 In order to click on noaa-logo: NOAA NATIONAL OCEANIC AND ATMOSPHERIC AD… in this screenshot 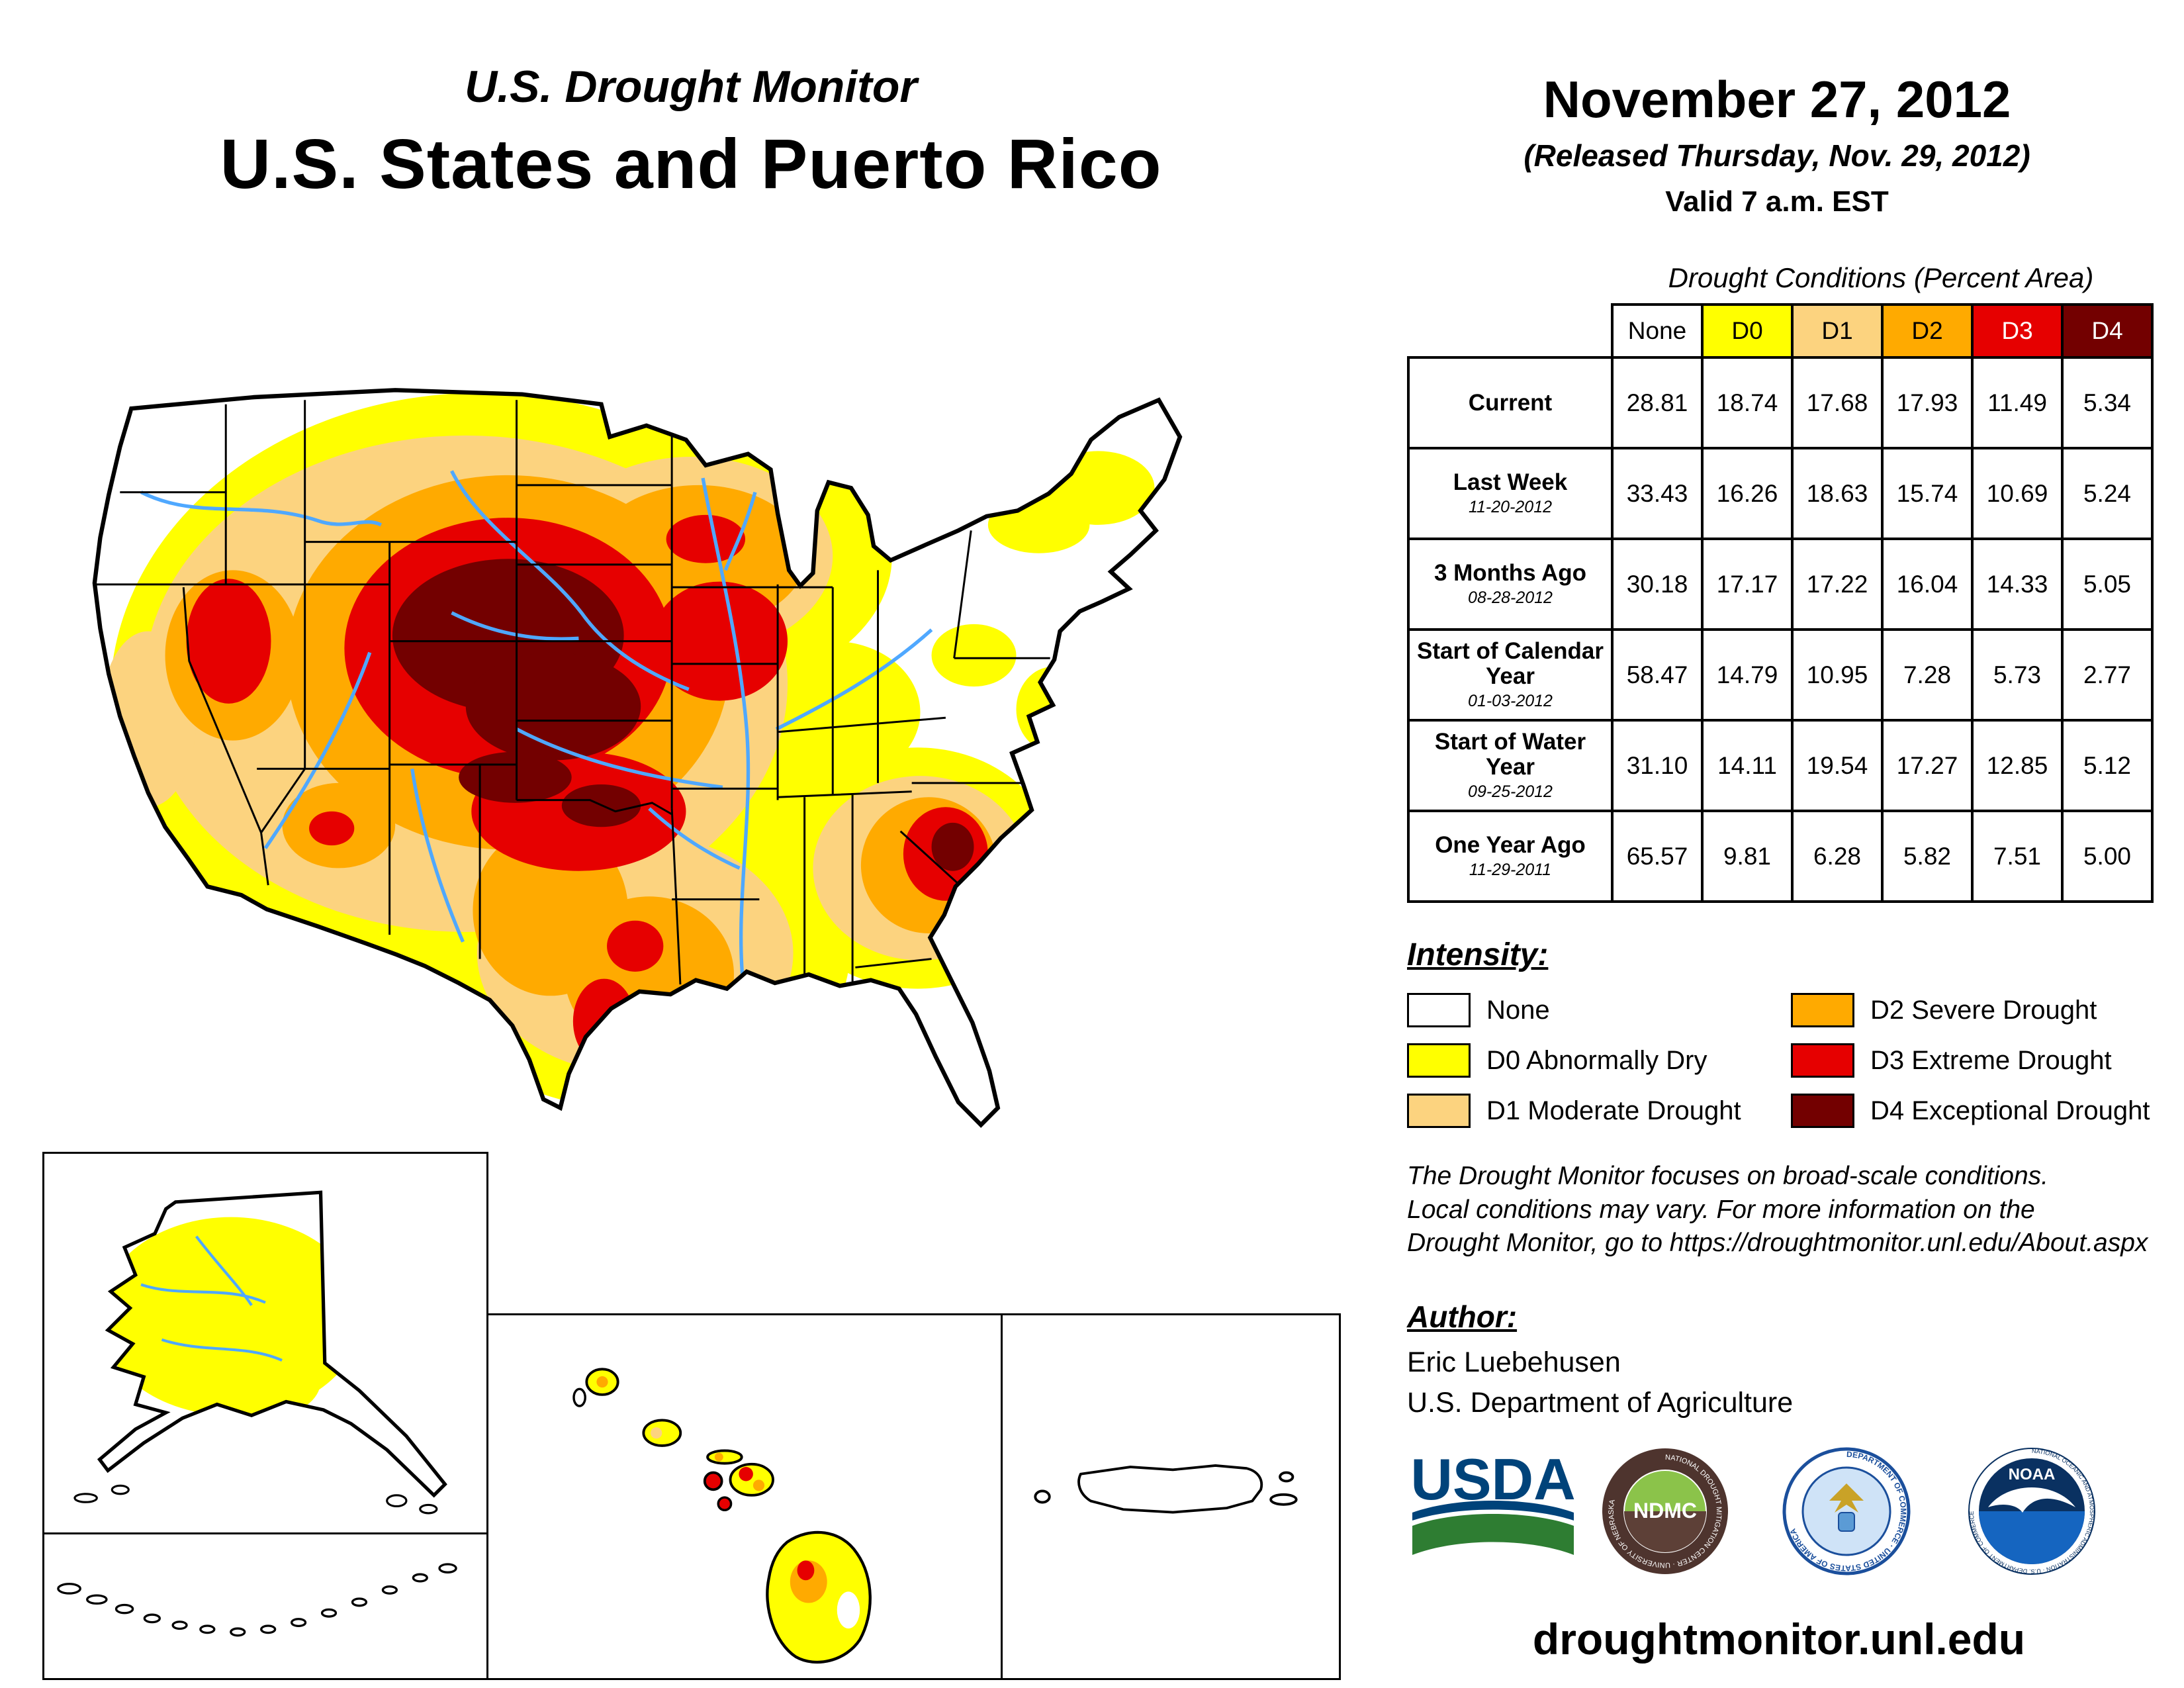, I will do `click(2032, 1511)`.